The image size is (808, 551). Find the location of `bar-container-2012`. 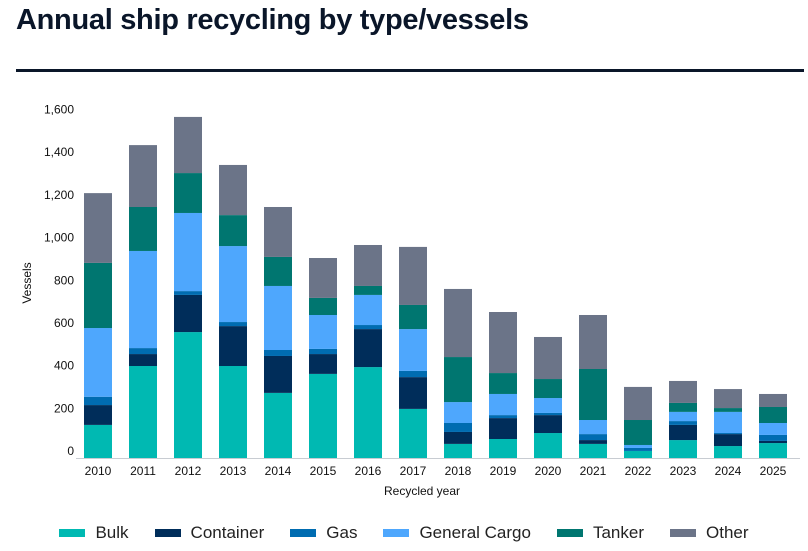

bar-container-2012 is located at coordinates (188, 313).